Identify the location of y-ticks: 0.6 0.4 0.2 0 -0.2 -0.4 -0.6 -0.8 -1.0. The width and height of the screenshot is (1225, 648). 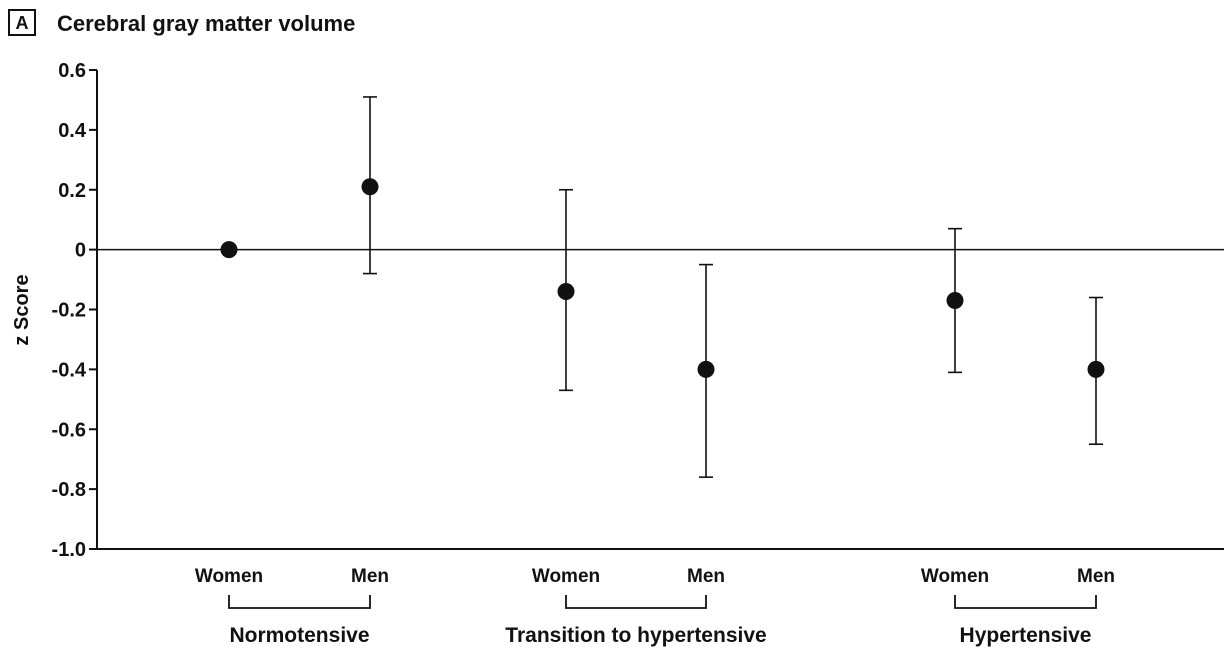
(74, 310).